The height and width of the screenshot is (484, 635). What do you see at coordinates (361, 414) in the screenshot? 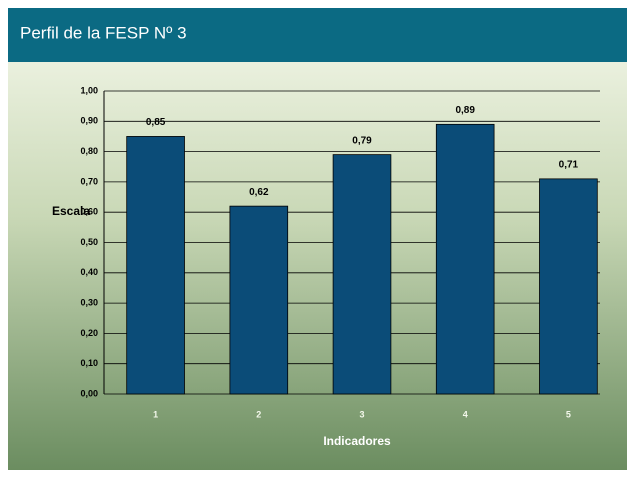
I see `x-tick-label: 3` at bounding box center [361, 414].